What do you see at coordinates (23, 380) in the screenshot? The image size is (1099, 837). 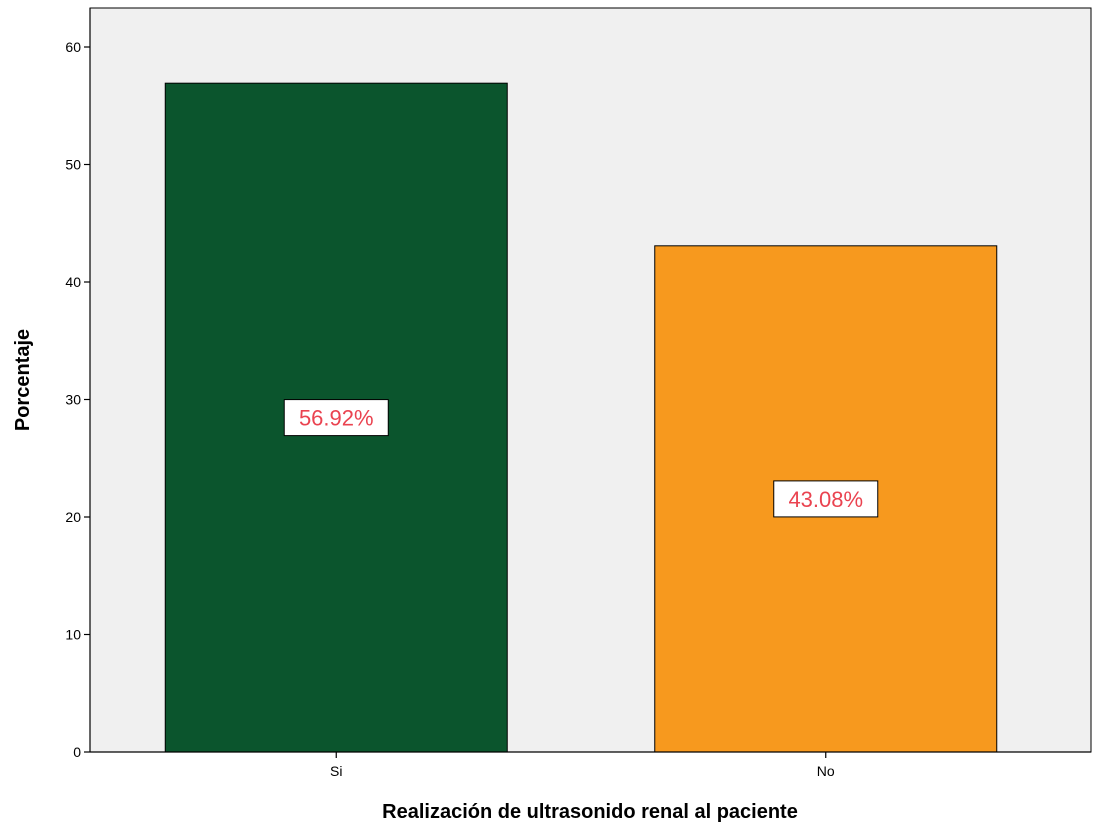 I see `y-axis-title: Porcentaje` at bounding box center [23, 380].